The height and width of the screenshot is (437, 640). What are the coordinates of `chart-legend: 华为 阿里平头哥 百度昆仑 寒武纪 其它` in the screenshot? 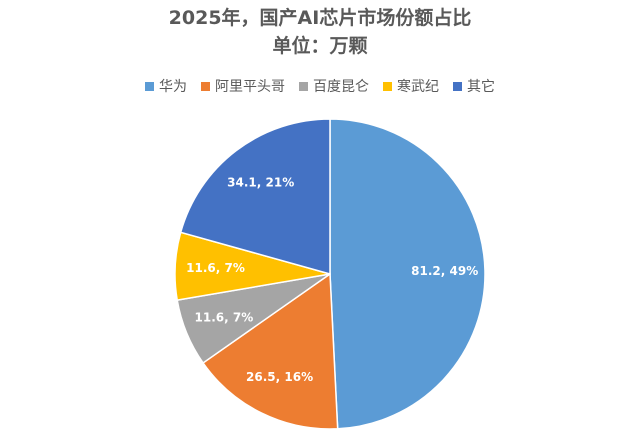 It's located at (320, 86).